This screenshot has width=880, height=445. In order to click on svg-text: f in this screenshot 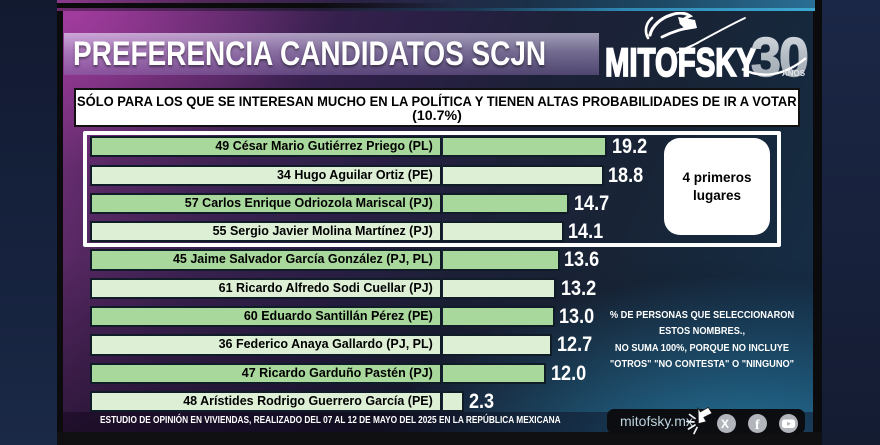, I will do `click(757, 425)`.